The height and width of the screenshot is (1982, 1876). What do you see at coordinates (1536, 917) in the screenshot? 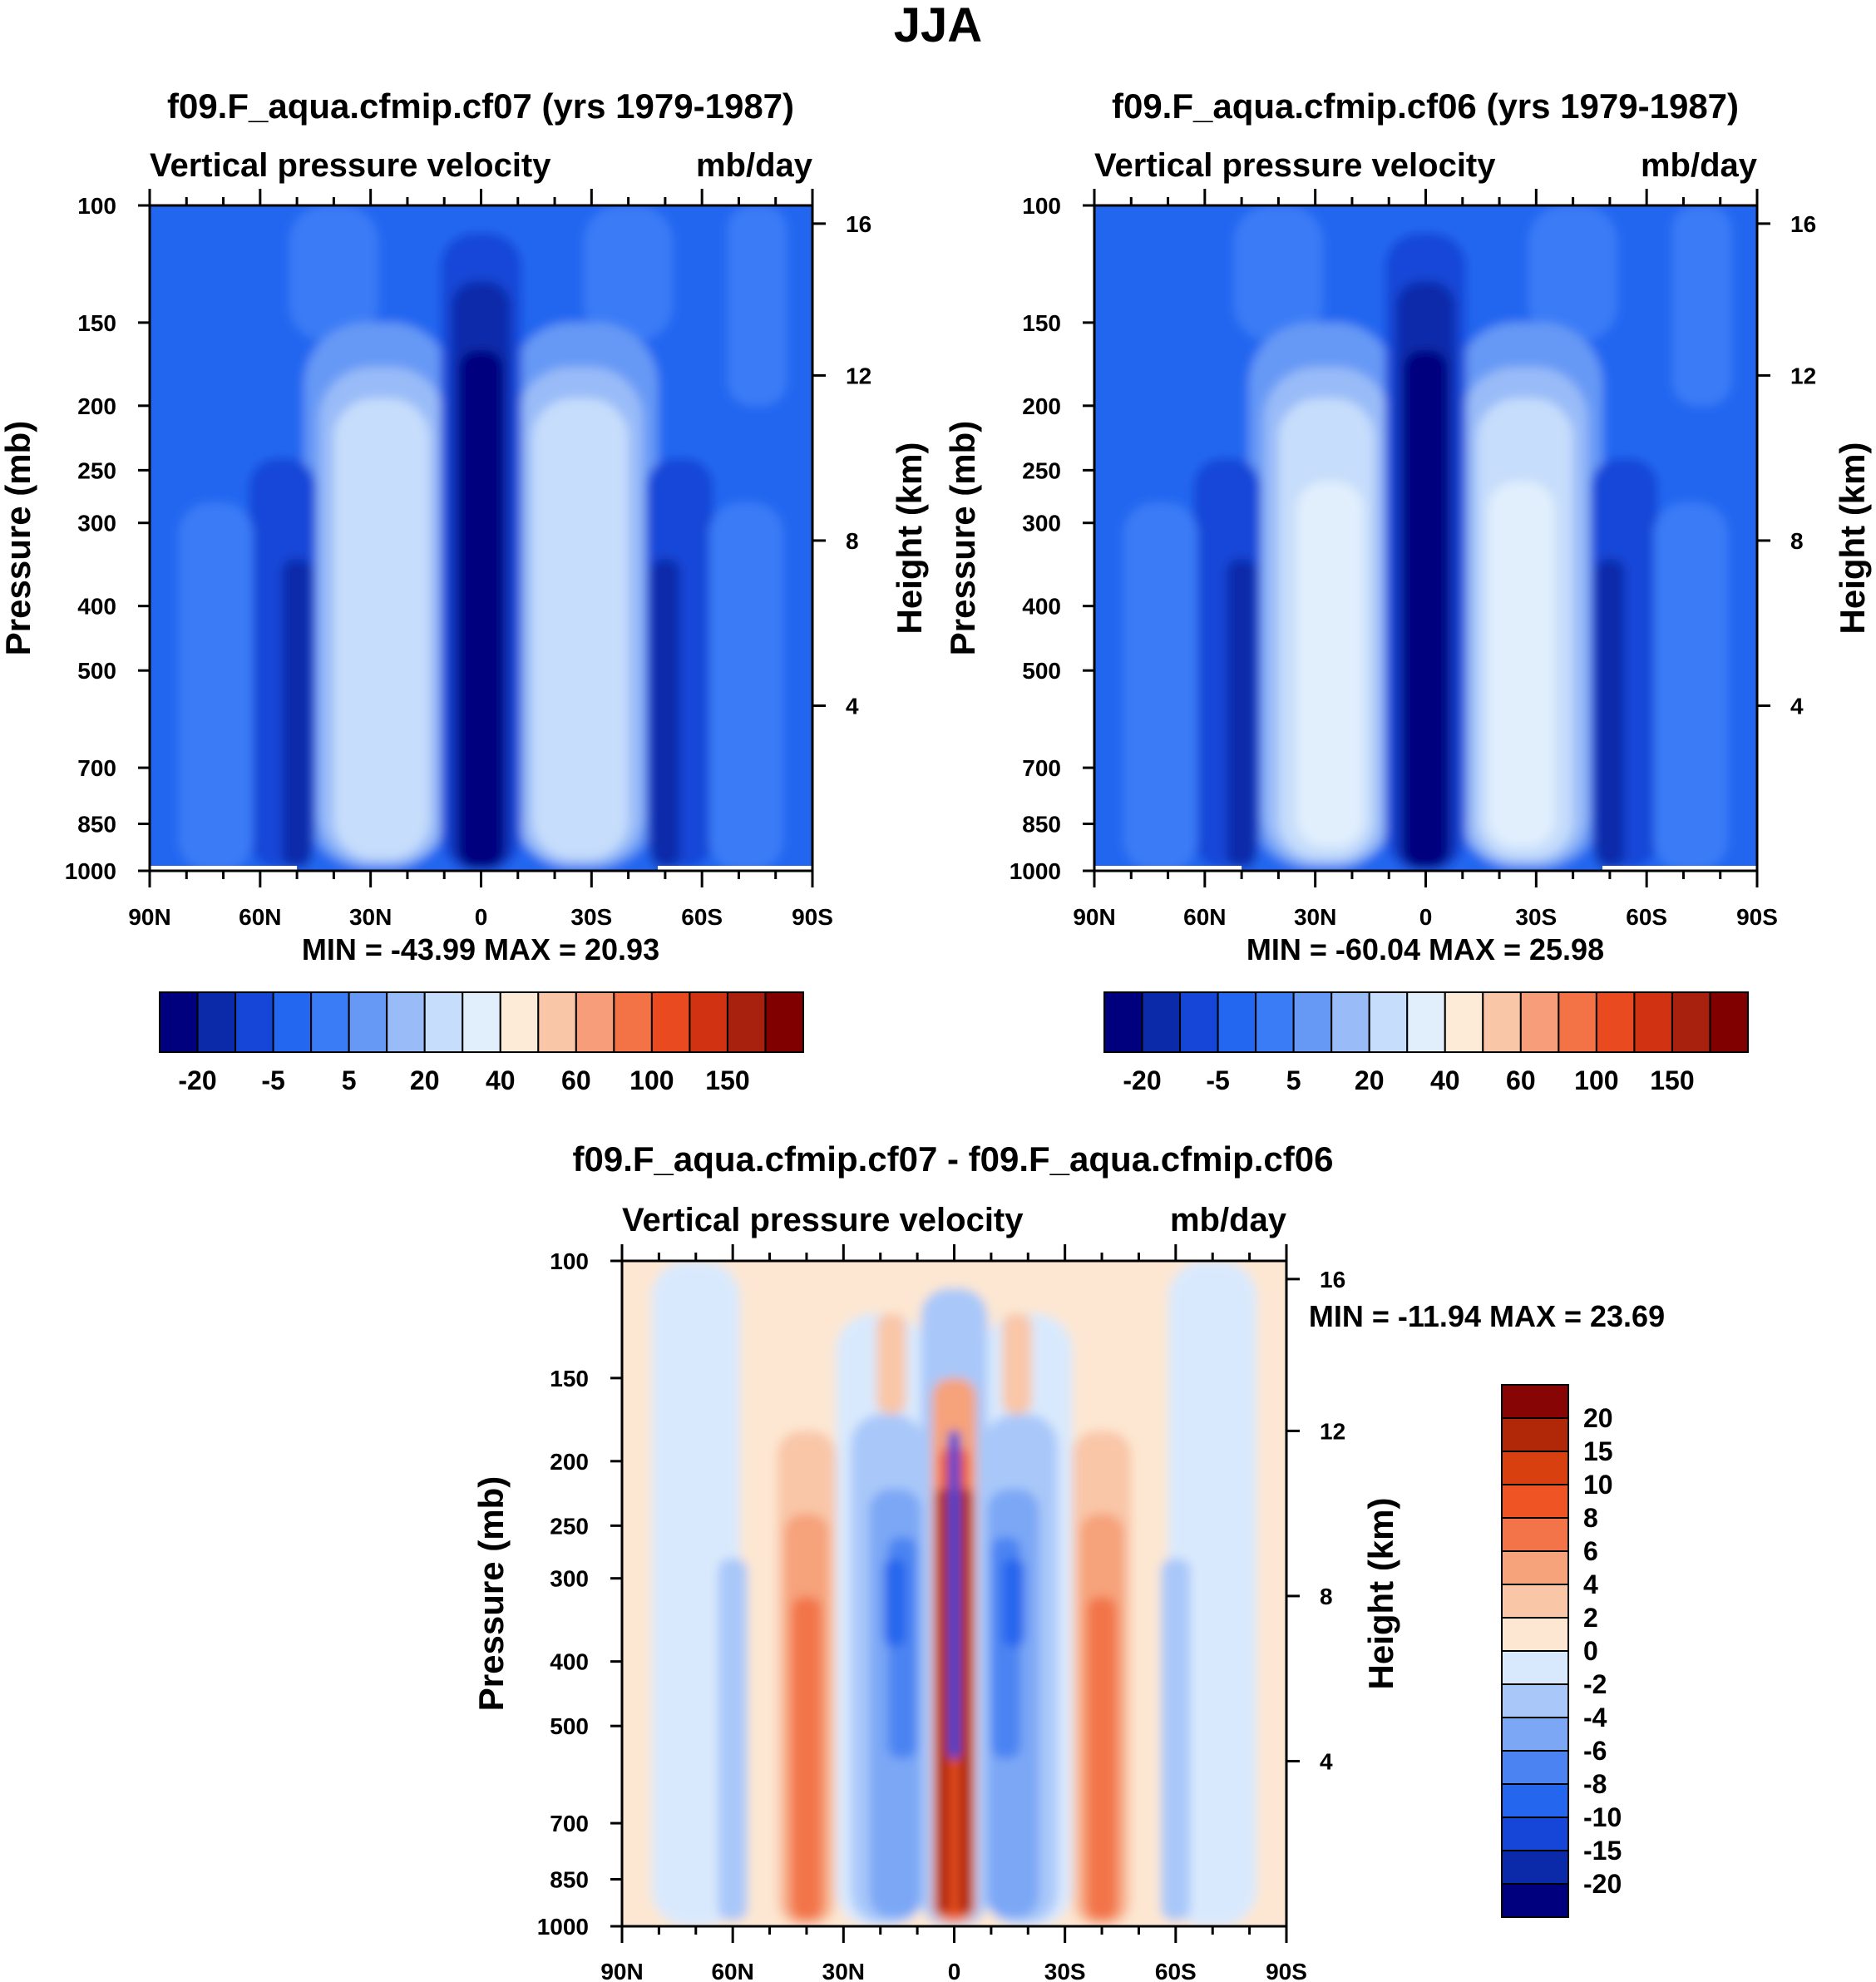
I see `x-tick-label: 30S` at bounding box center [1536, 917].